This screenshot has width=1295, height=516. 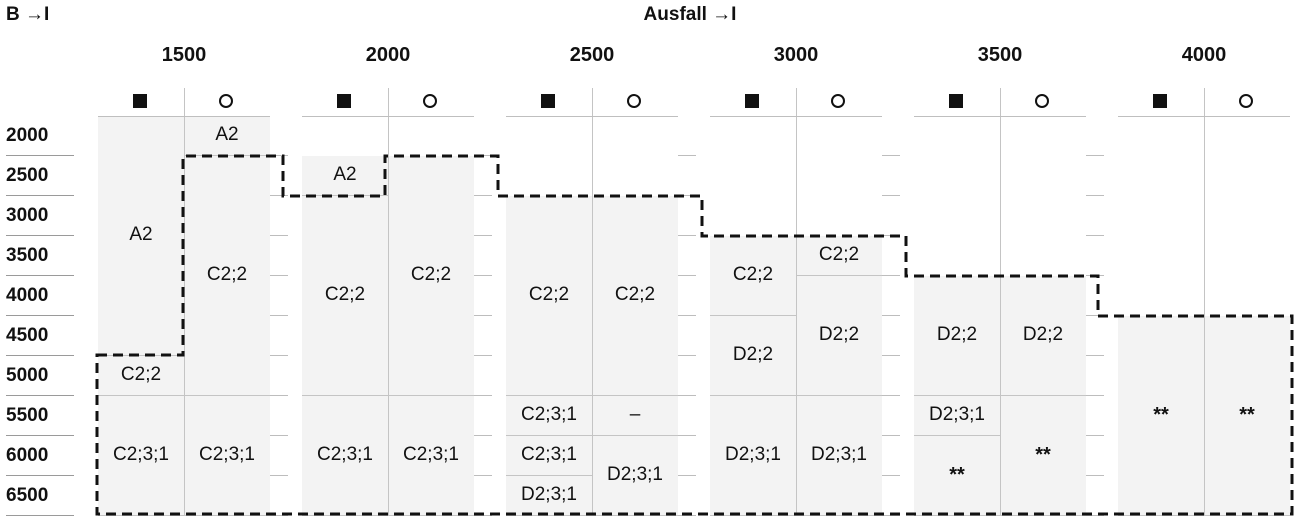 I want to click on row-label-2500: 2500, so click(x=27, y=175).